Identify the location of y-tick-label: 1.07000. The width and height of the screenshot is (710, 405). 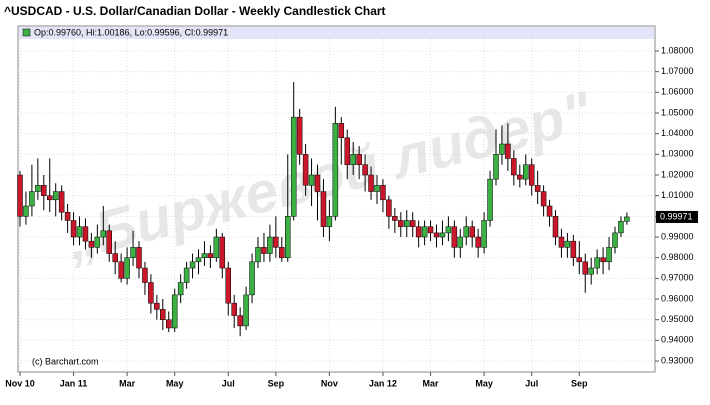
(677, 71).